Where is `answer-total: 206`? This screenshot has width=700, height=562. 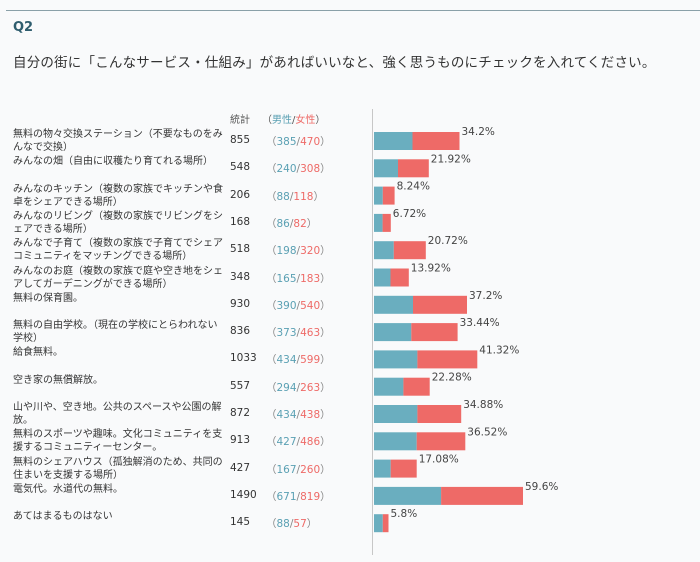
answer-total: 206 is located at coordinates (240, 194).